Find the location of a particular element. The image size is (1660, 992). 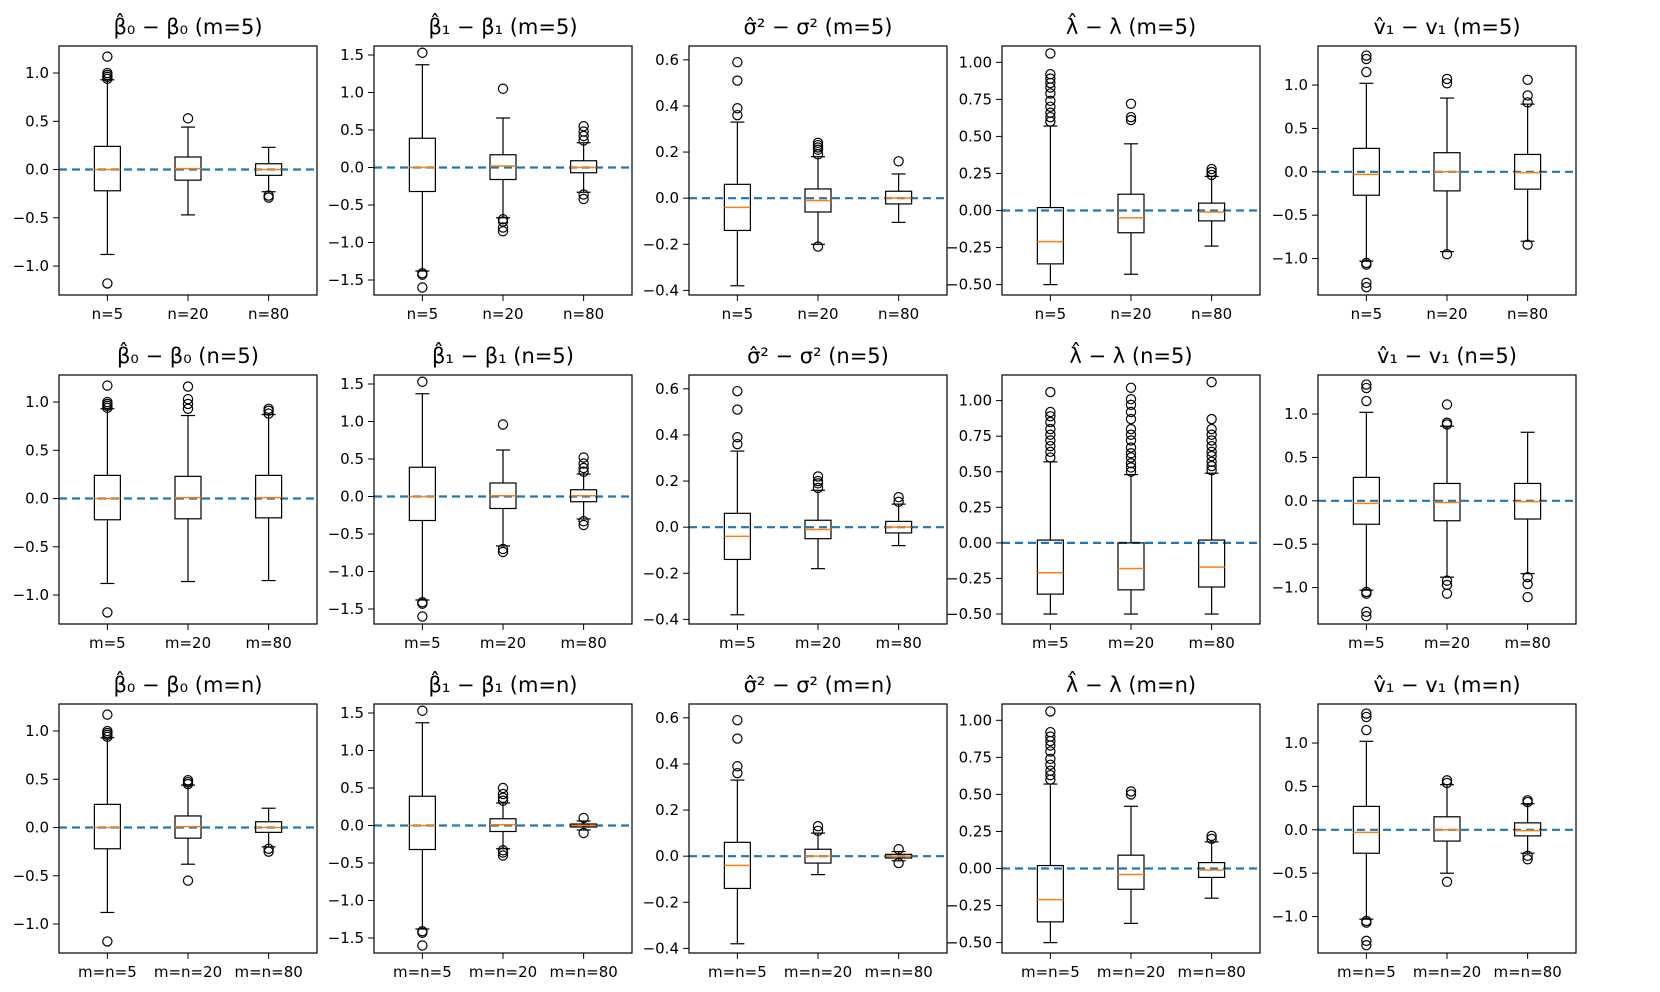

y-tick-label: −0.4 is located at coordinates (661, 619).